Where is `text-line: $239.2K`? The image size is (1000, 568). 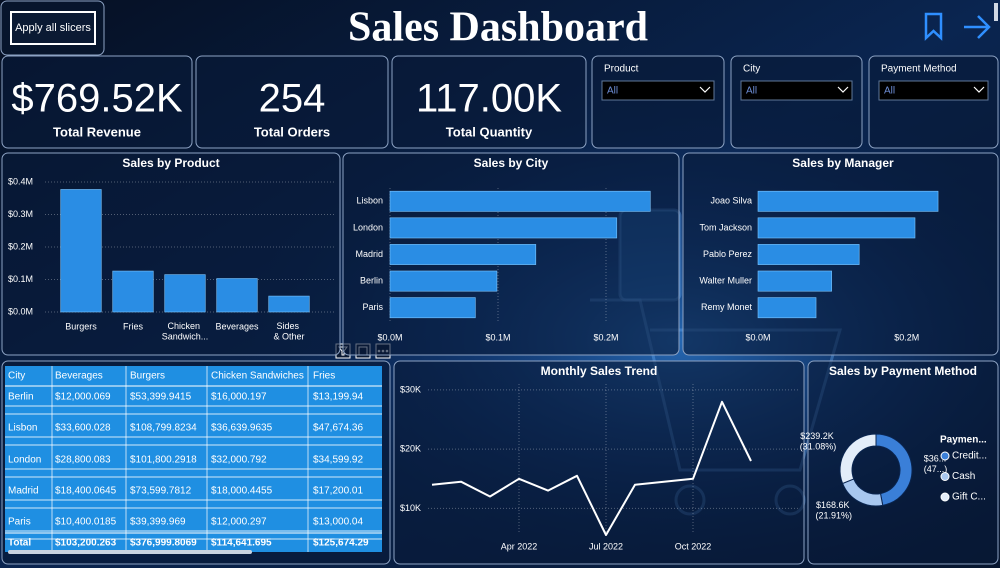 text-line: $239.2K is located at coordinates (818, 437).